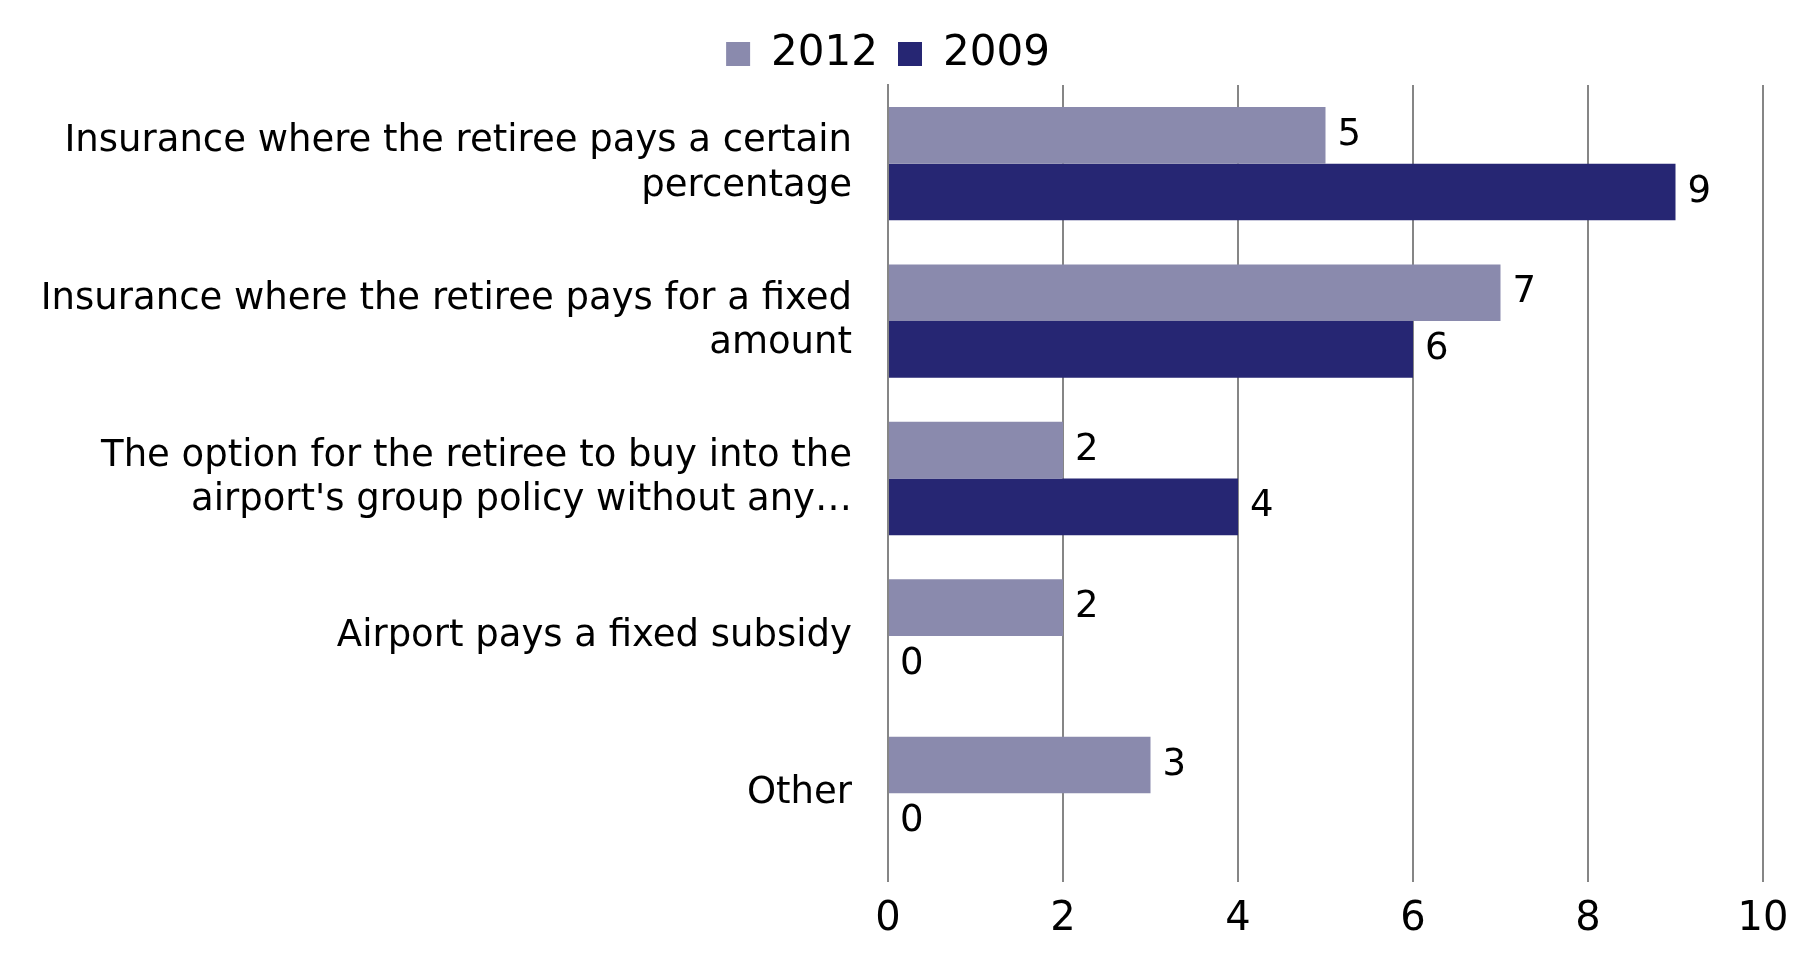 The height and width of the screenshot is (968, 1819). What do you see at coordinates (1238, 916) in the screenshot?
I see `x-tick-label: 4` at bounding box center [1238, 916].